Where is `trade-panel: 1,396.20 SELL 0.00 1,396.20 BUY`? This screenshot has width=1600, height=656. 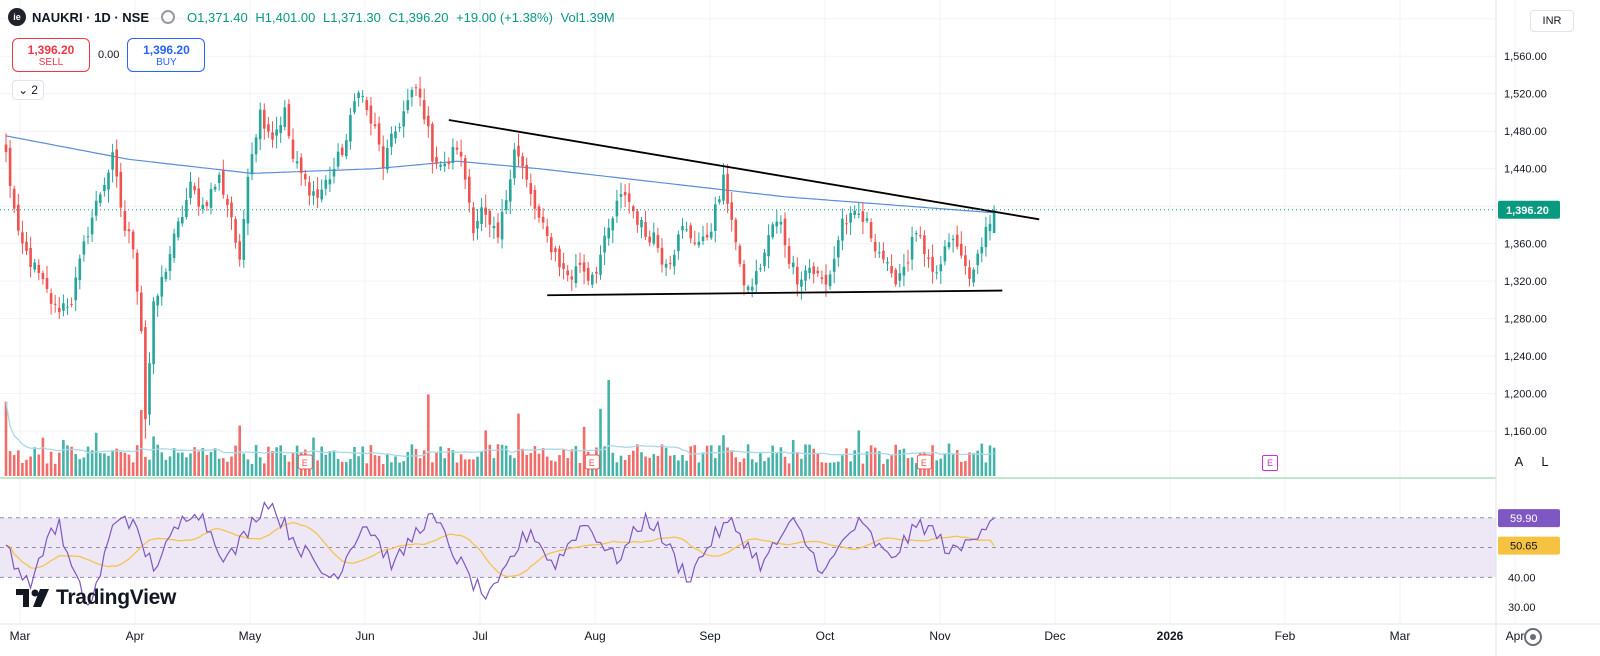 trade-panel: 1,396.20 SELL 0.00 1,396.20 BUY is located at coordinates (109, 55).